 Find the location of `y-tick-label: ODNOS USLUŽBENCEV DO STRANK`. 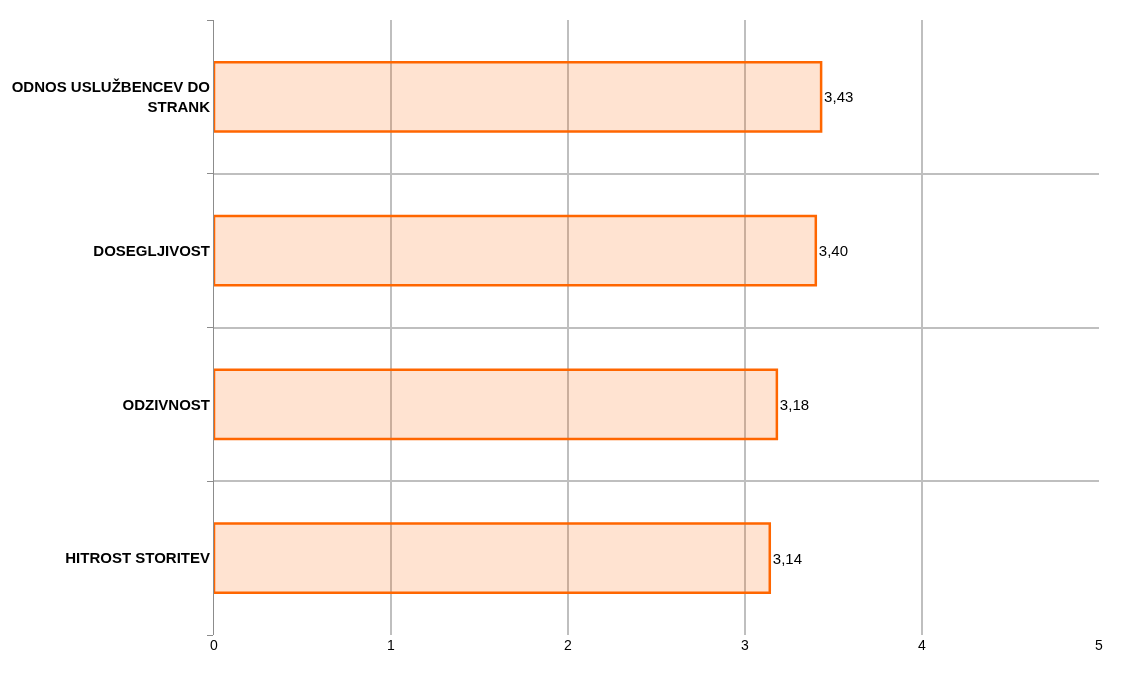

y-tick-label: ODNOS USLUŽBENCEV DO STRANK is located at coordinates (111, 96).